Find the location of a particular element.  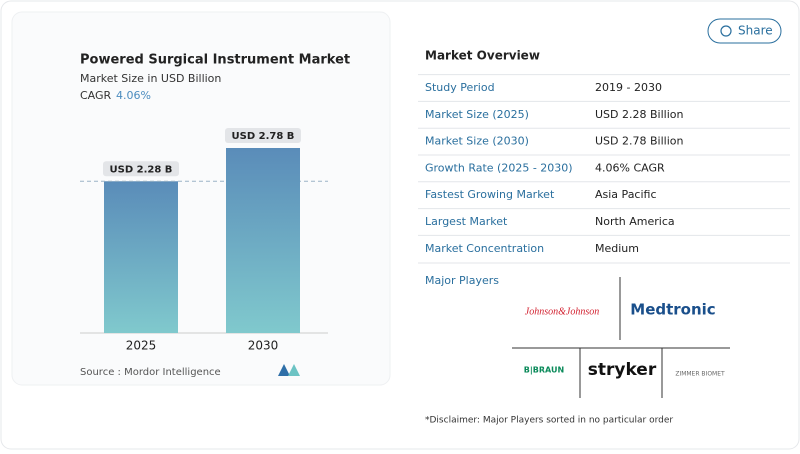

overview-title: Market Overview is located at coordinates (482, 56).